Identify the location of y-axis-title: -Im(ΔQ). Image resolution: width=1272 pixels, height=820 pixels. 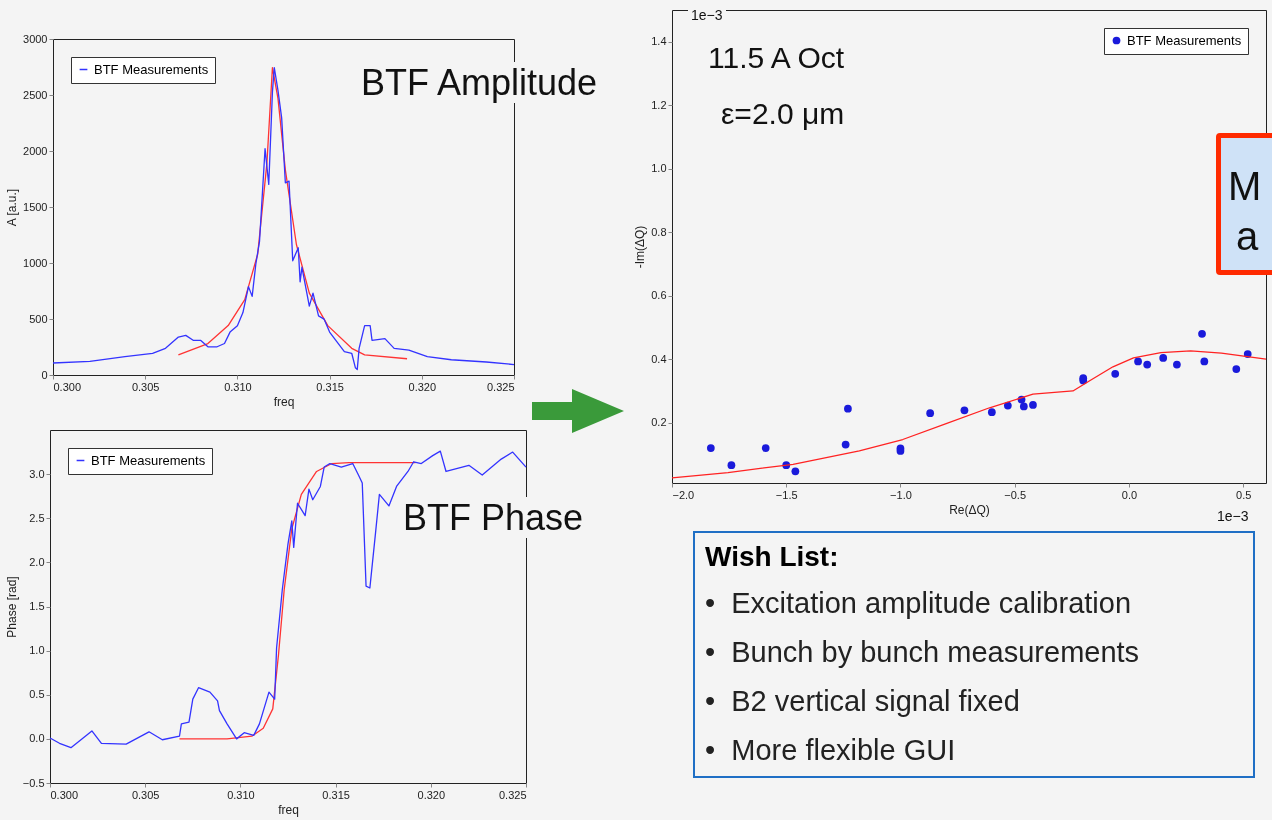
(640, 247).